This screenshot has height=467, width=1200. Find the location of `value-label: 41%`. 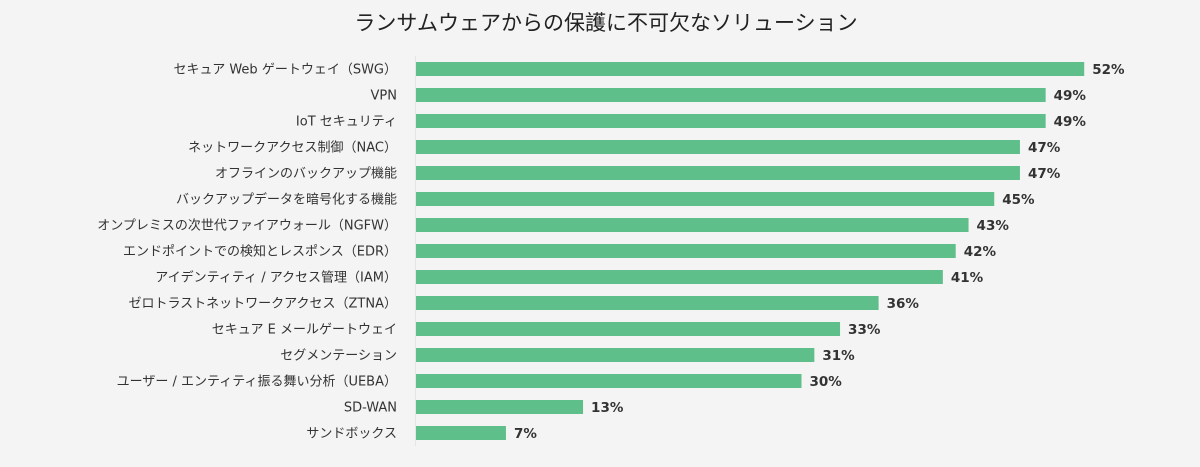

value-label: 41% is located at coordinates (967, 278).